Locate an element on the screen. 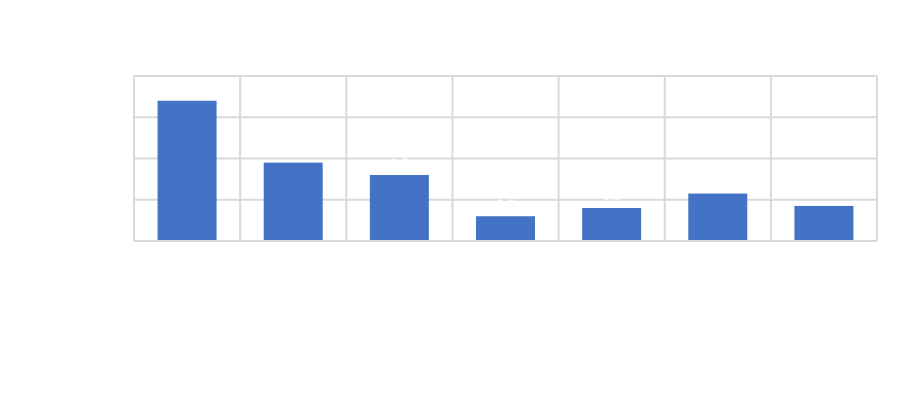 This screenshot has height=420, width=900. data-label: 0.6 is located at coordinates (505, 203).